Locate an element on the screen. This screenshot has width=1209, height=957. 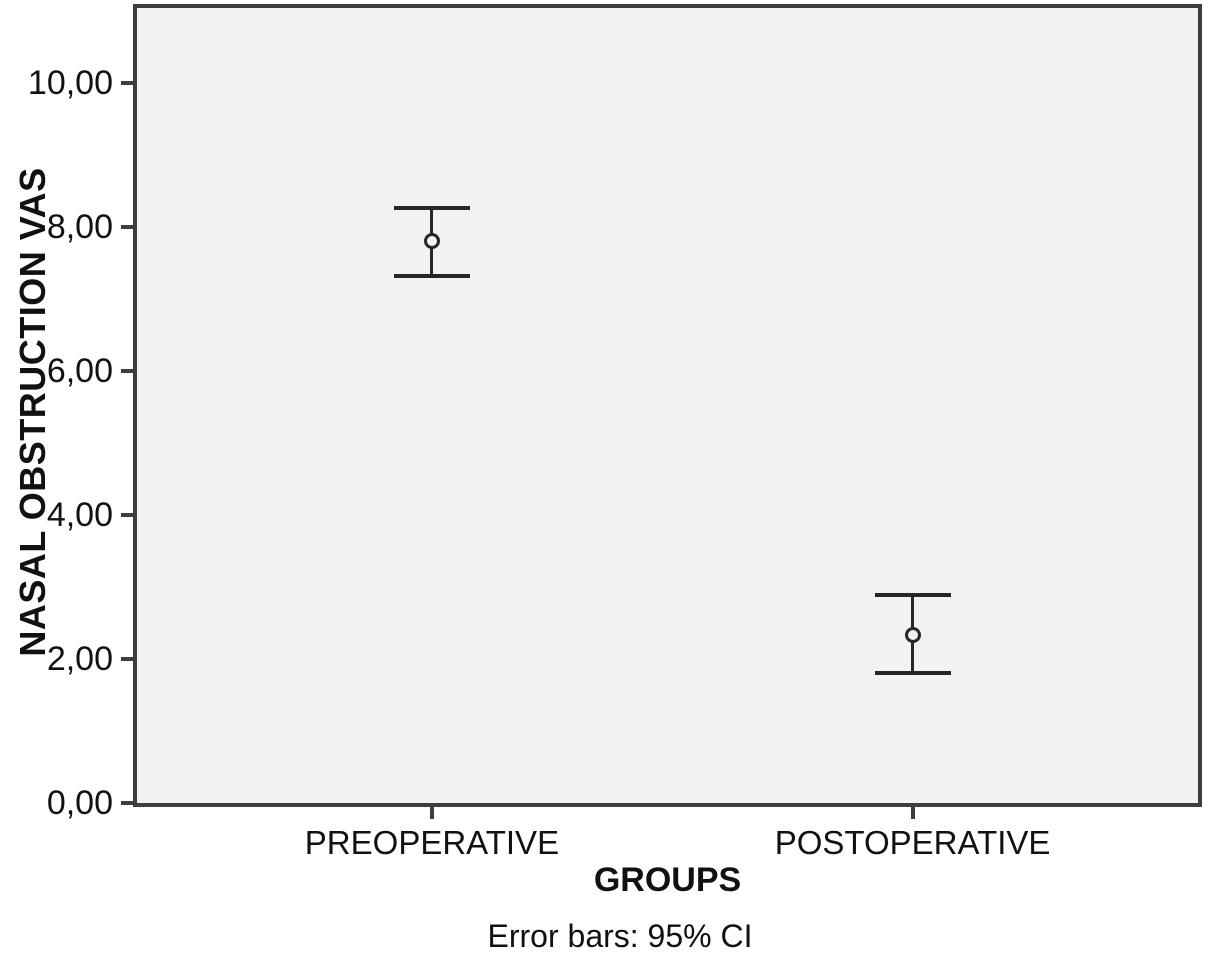
y-tick-label: 4,00 is located at coordinates (79, 514).